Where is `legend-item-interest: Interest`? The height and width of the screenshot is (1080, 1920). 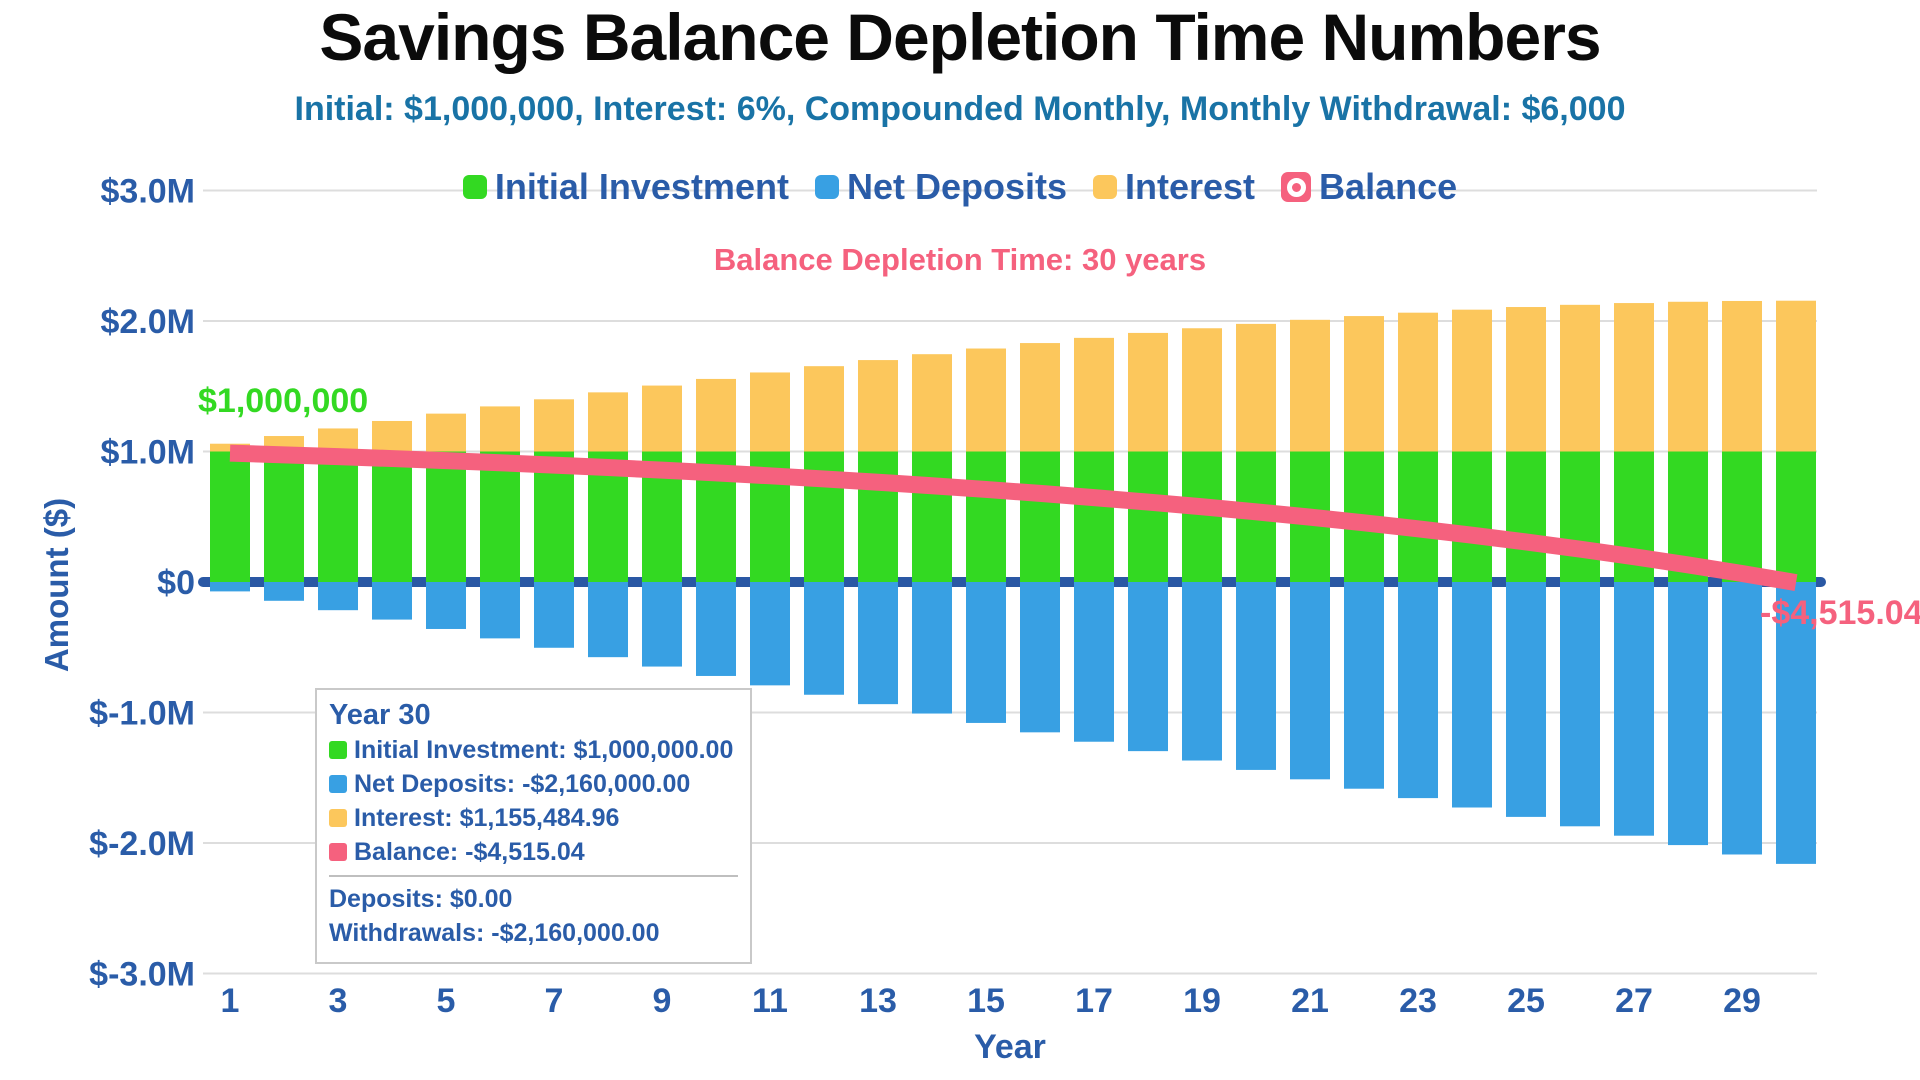
legend-item-interest: Interest is located at coordinates (1174, 187).